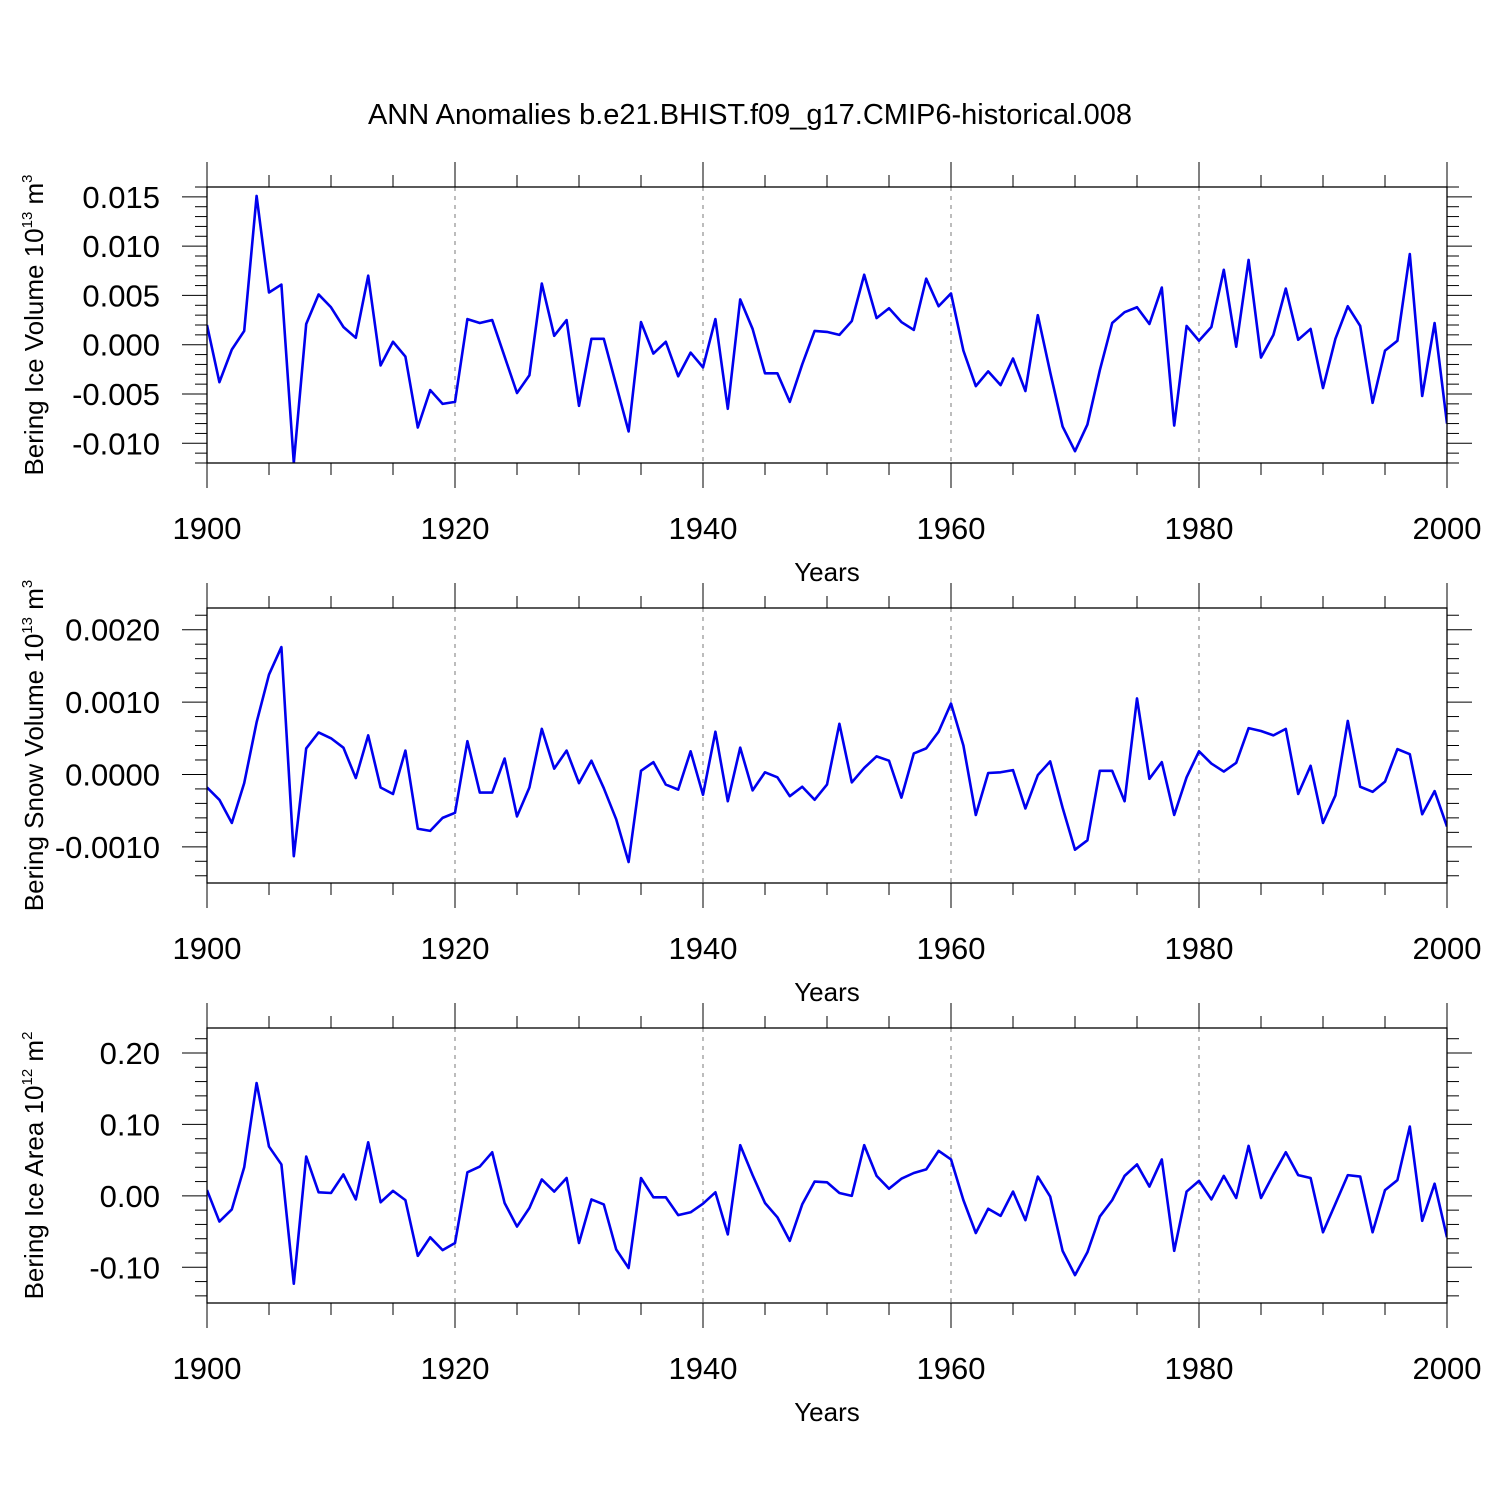 Image resolution: width=1500 pixels, height=1505 pixels. I want to click on y-tick-label: 0.0000, so click(112, 774).